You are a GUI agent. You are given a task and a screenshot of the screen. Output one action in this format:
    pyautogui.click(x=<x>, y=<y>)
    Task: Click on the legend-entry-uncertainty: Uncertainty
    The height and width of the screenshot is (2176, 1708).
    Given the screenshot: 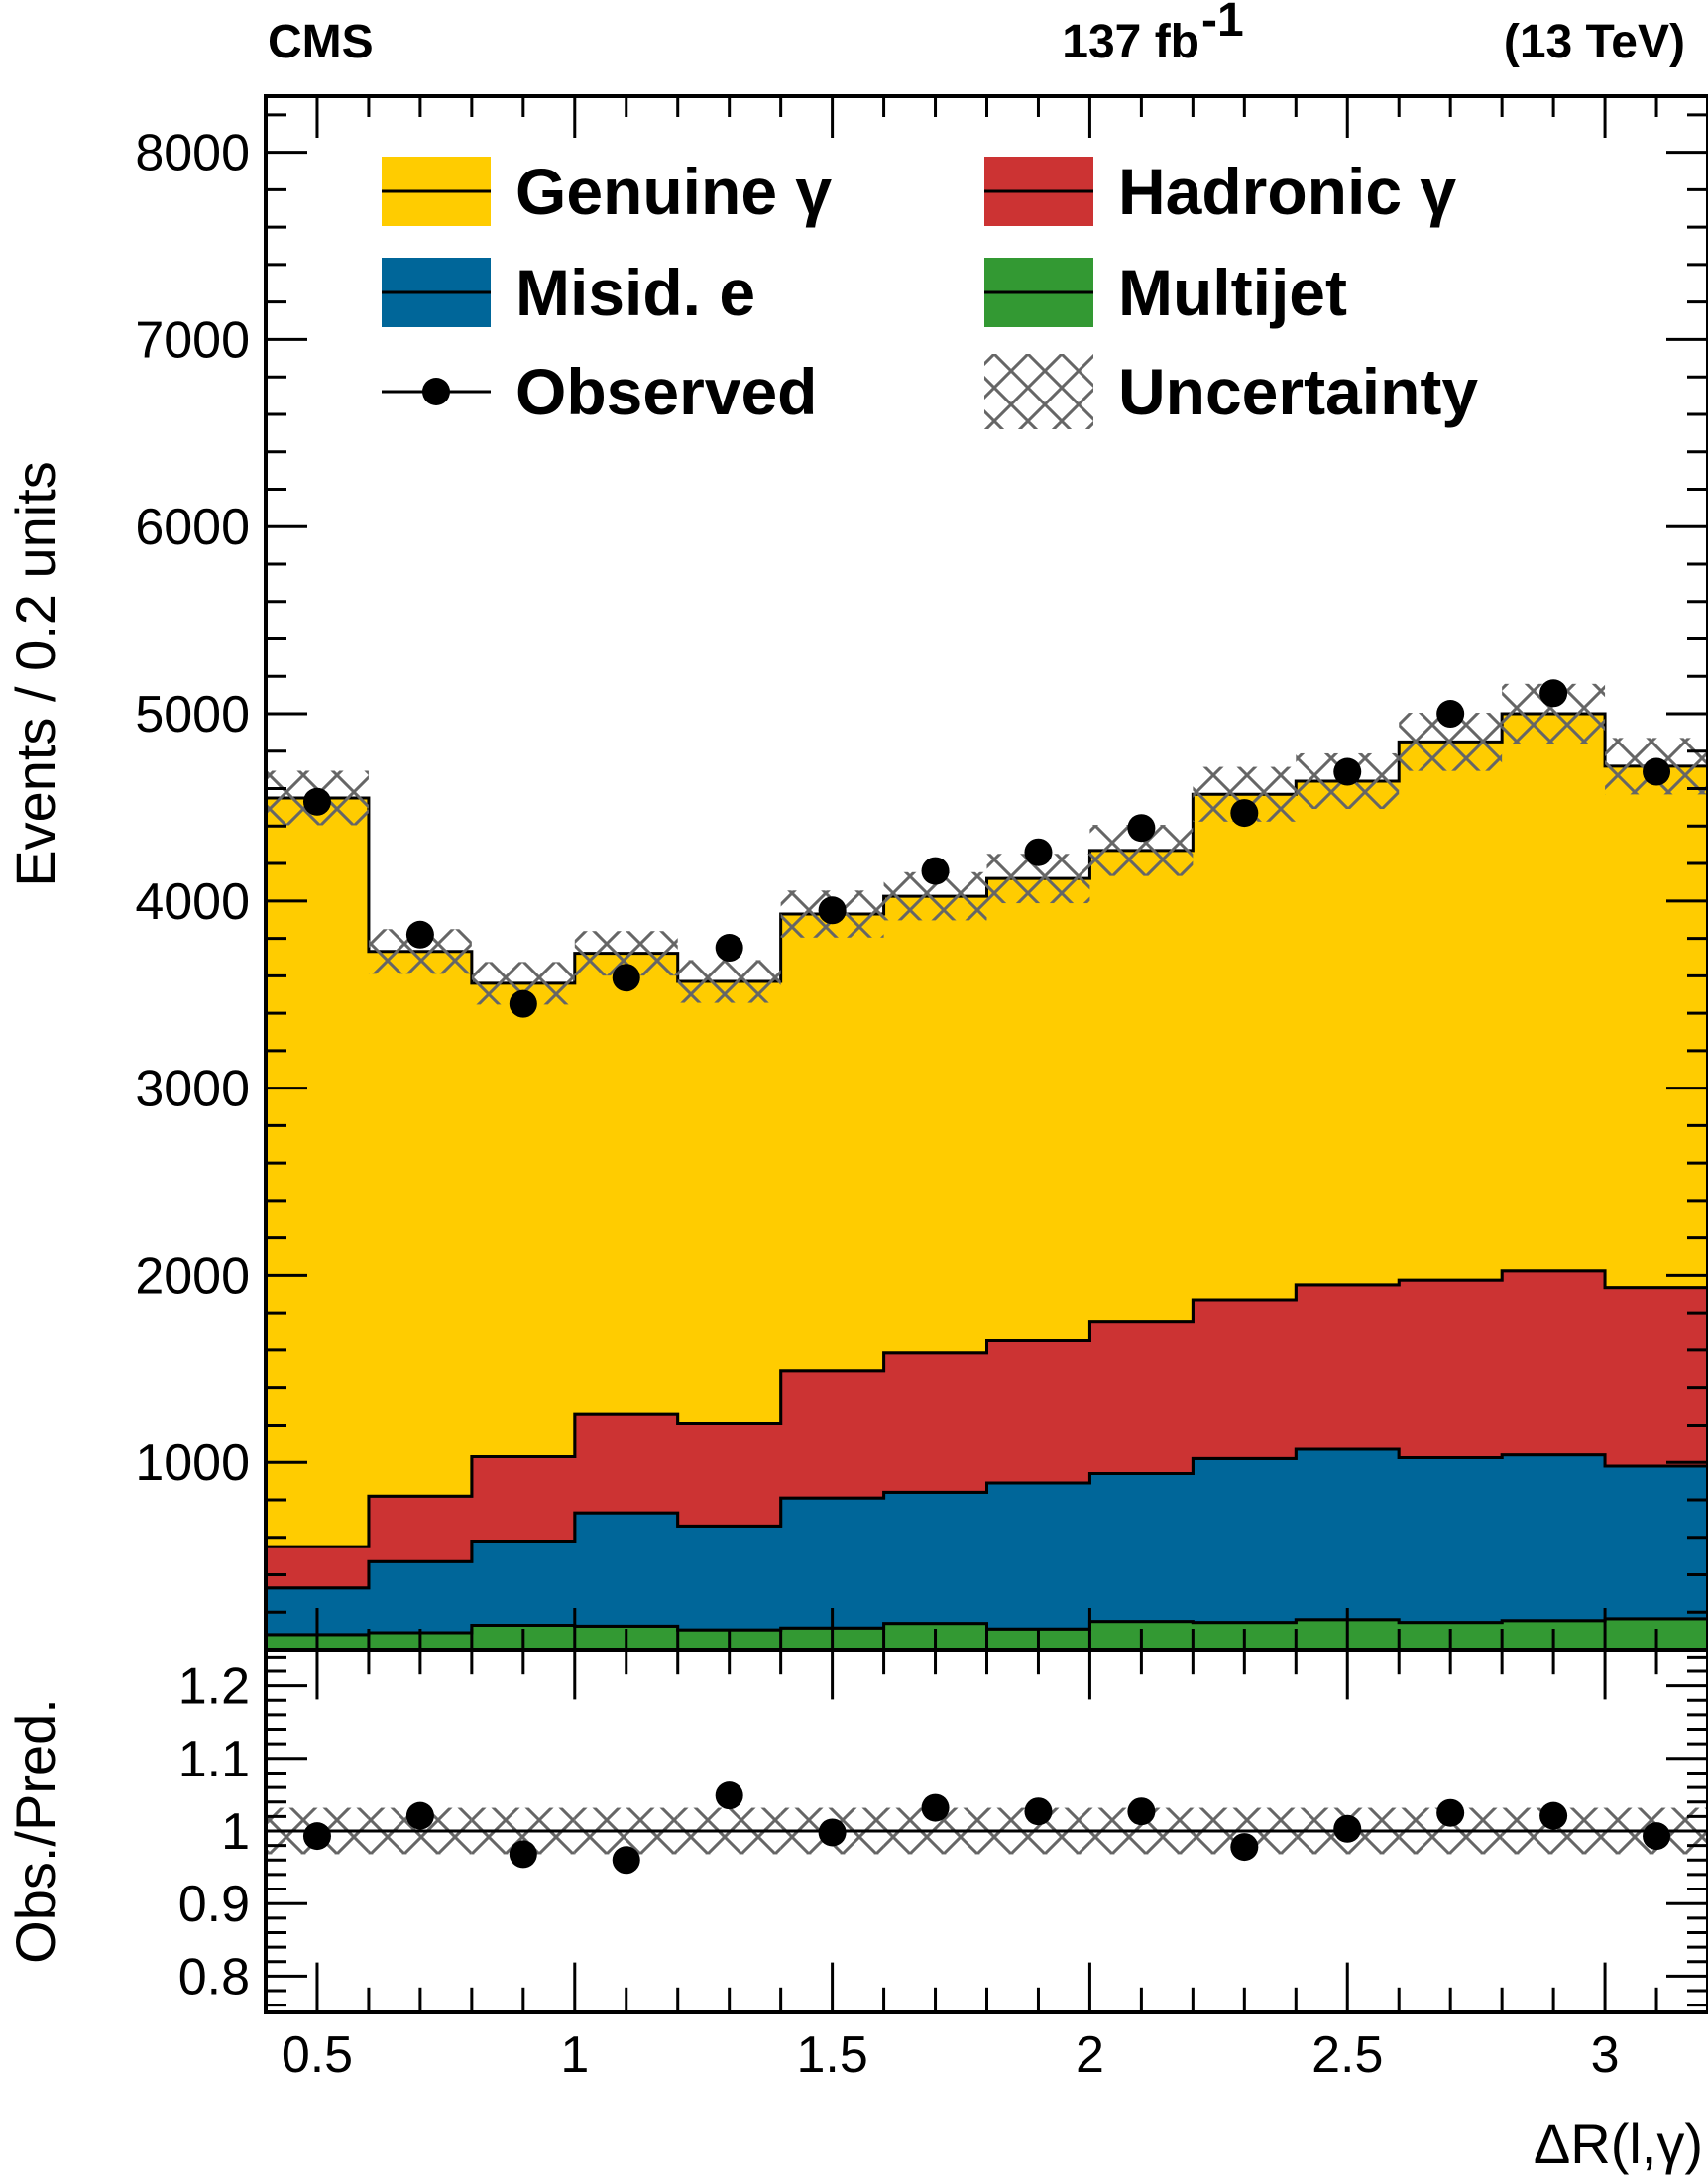 What is the action you would take?
    pyautogui.click(x=1231, y=391)
    